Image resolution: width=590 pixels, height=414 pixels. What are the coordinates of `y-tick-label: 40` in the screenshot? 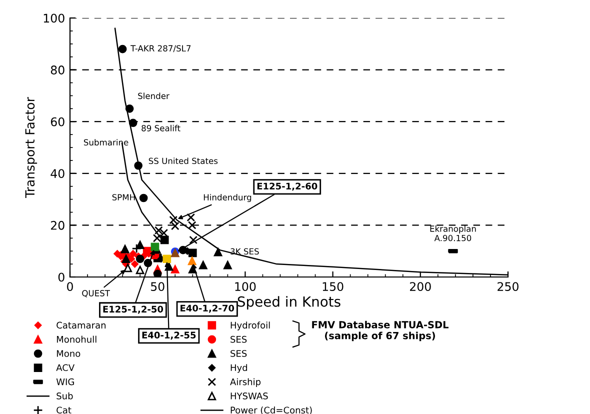 It's located at (57, 173).